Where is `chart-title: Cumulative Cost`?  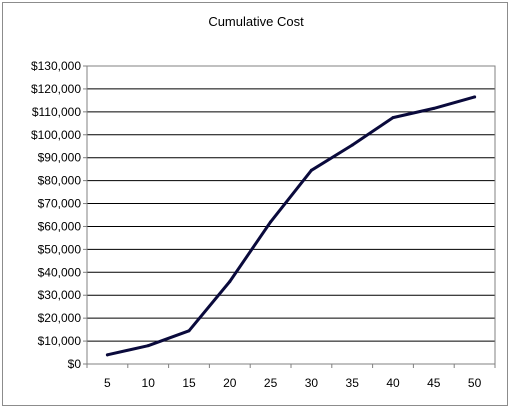
chart-title: Cumulative Cost is located at coordinates (256, 21).